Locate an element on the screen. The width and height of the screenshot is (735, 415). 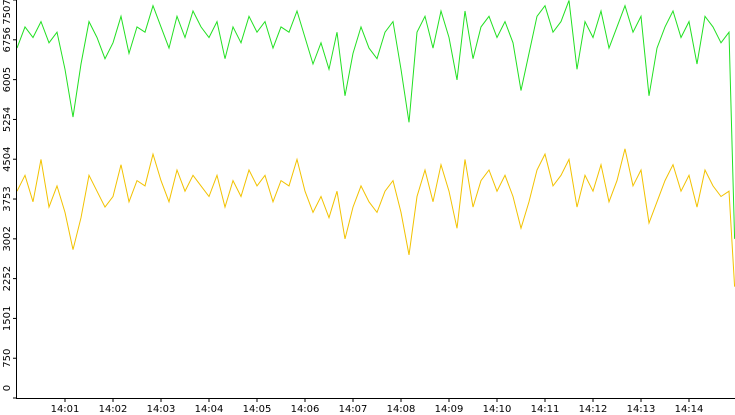
y-tick-label: 2252 is located at coordinates (7, 278).